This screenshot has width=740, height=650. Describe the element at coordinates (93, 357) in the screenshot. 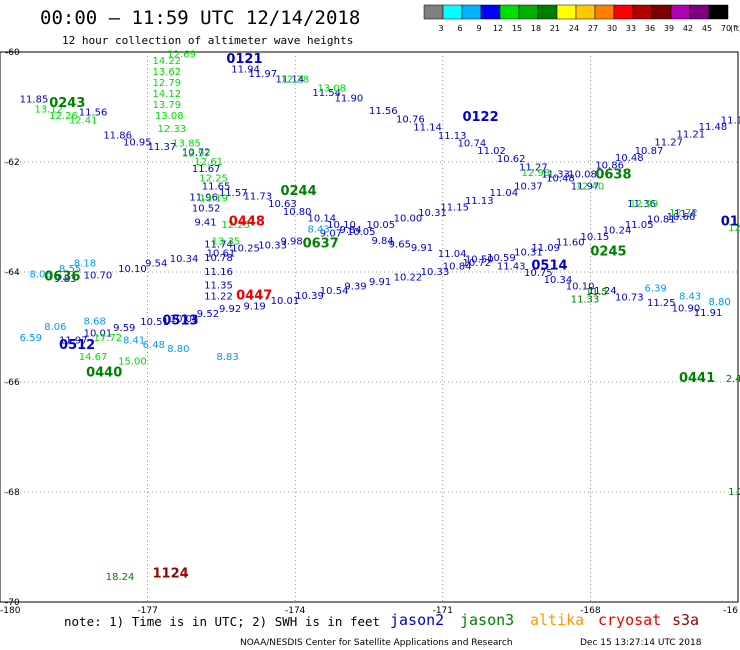

I see `data-point-label: 14.67` at that location.